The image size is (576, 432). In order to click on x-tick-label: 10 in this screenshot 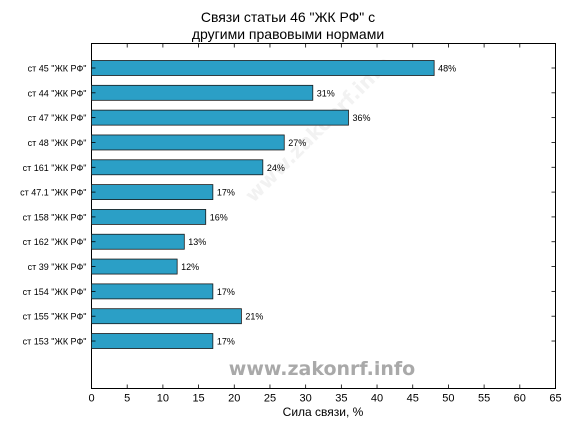, I will do `click(163, 399)`.